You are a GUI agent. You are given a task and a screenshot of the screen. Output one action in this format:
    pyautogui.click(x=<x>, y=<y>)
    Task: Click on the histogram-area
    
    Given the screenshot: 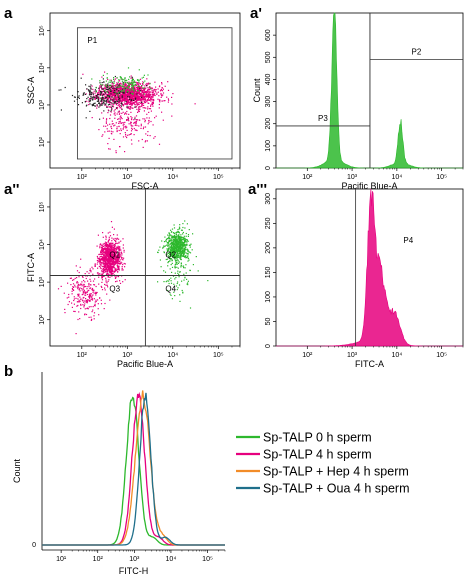 What is the action you would take?
    pyautogui.click(x=369, y=267)
    